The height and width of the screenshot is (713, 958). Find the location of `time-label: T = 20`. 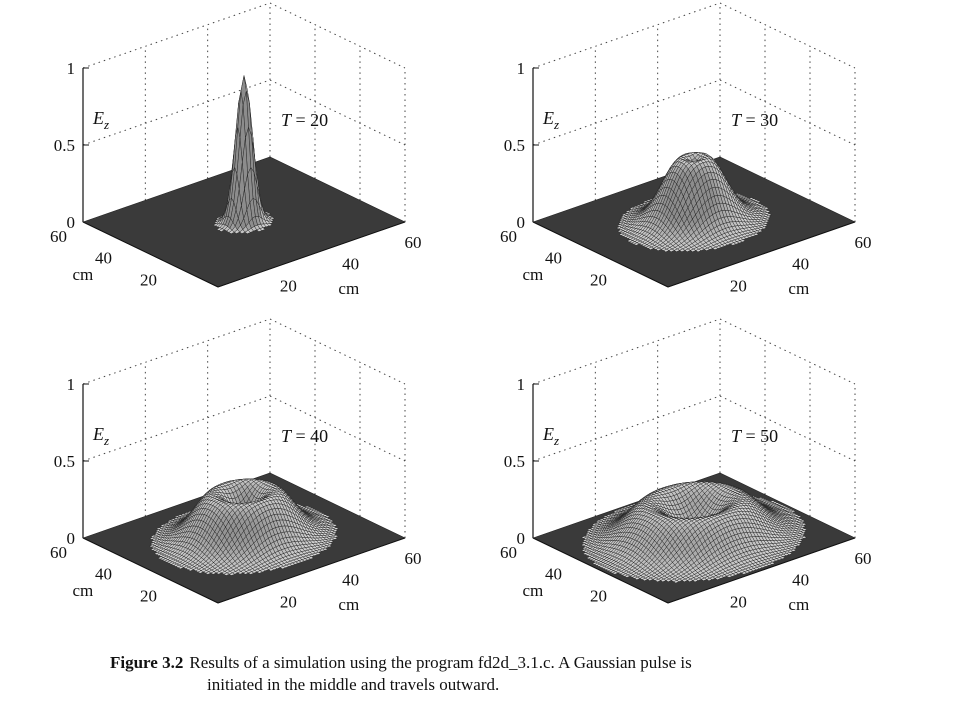

time-label: T = 20 is located at coordinates (304, 120).